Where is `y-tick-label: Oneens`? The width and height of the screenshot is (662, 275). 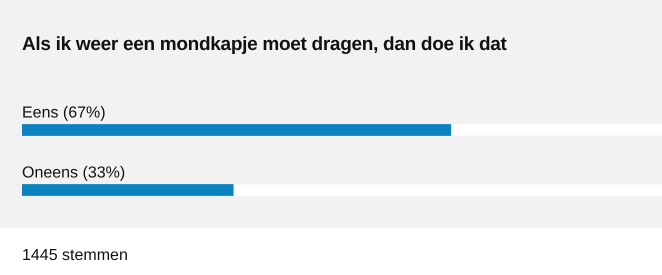
y-tick-label: Oneens is located at coordinates (50, 173).